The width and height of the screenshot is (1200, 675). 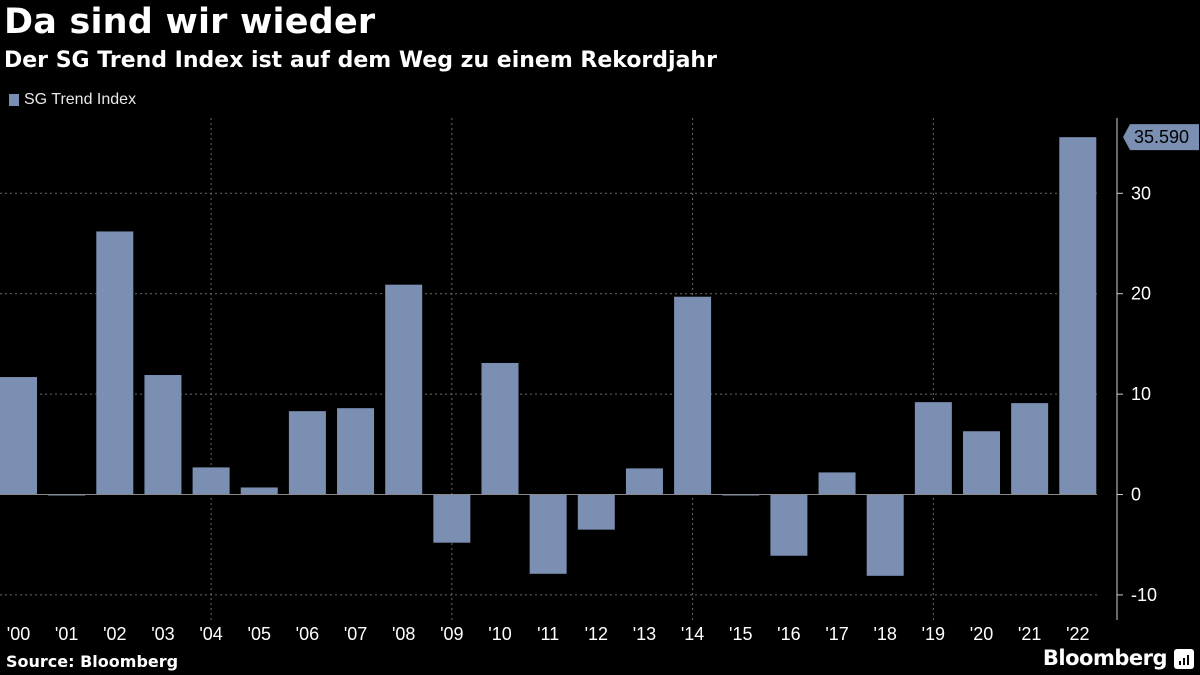 What do you see at coordinates (1144, 595) in the screenshot?
I see `y-tick-label: -10` at bounding box center [1144, 595].